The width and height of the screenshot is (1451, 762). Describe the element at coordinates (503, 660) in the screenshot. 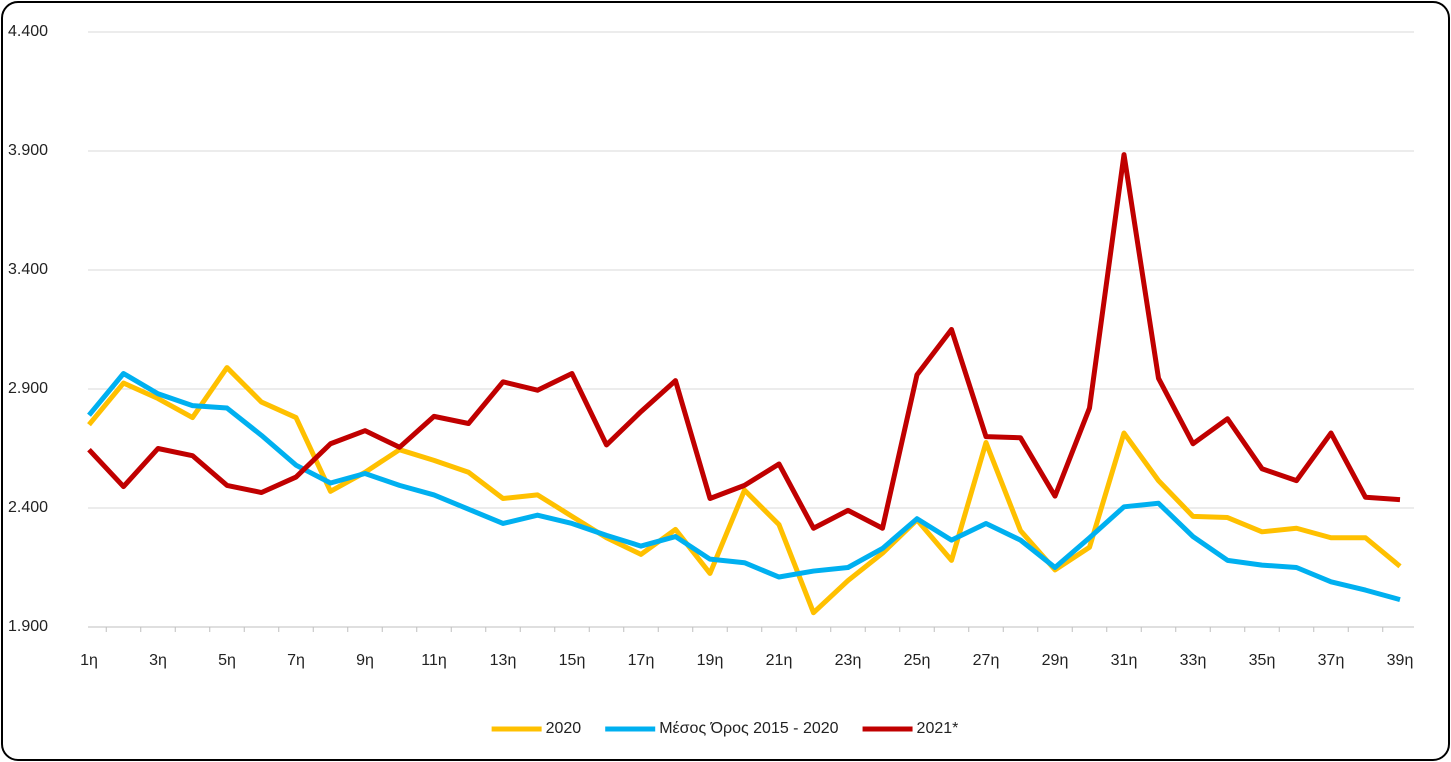

I see `x-tick-label: 13η` at that location.